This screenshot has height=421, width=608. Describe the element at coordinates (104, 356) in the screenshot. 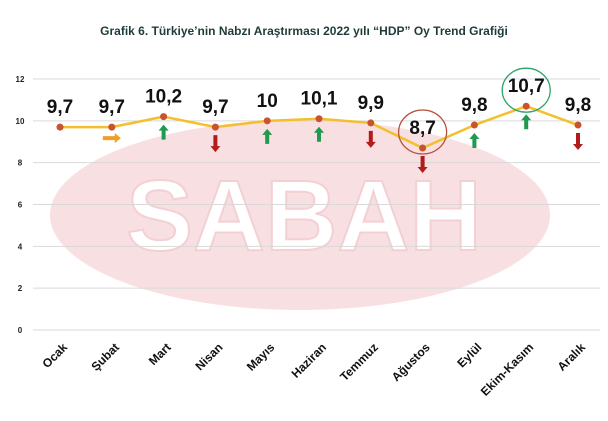

I see `x-tick-label: Şubat` at that location.